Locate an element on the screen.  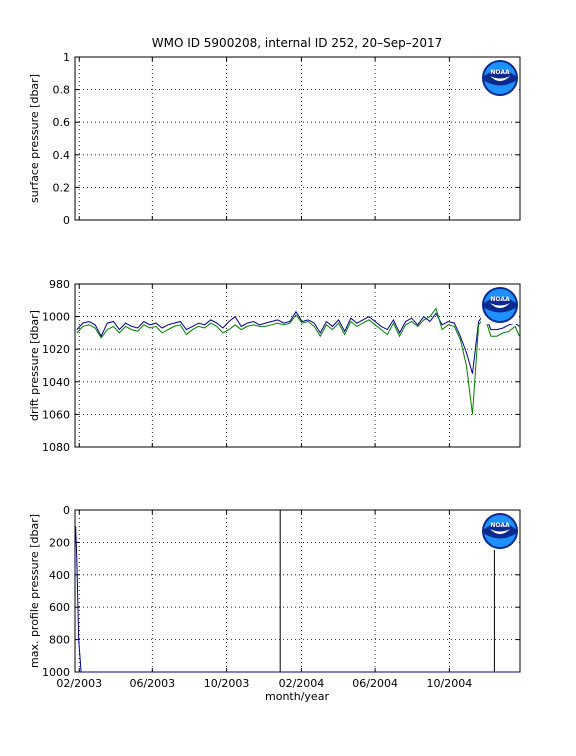
y-tick-label: 980 is located at coordinates (59, 284).